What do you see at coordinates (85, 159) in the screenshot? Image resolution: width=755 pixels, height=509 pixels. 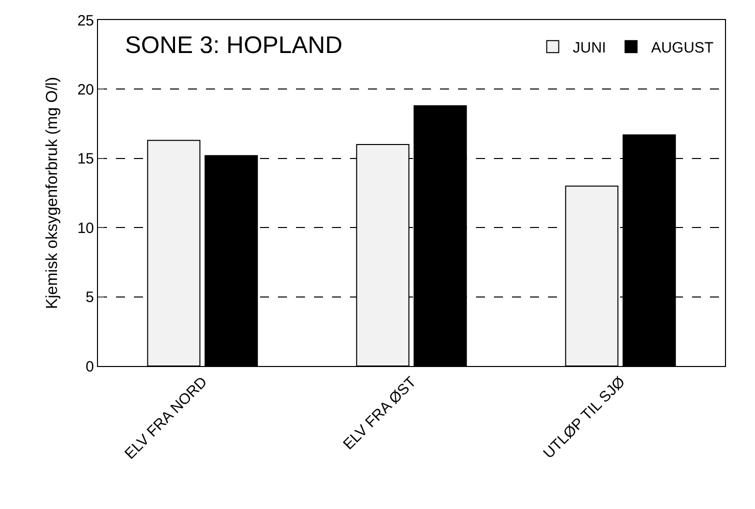 I see `y-tick-label: 15` at bounding box center [85, 159].